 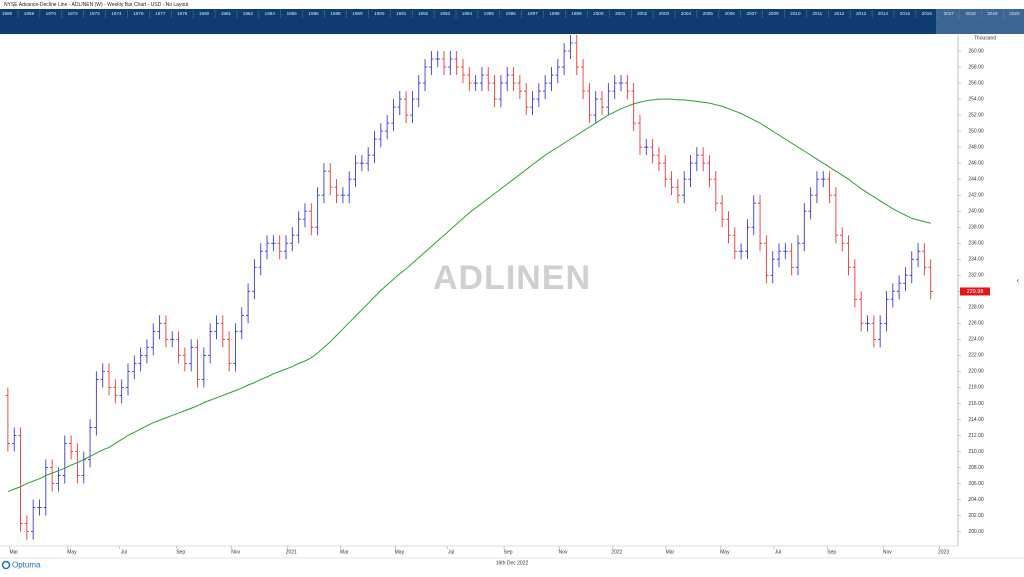 I want to click on y-tick-label: 244.00, so click(x=976, y=179).